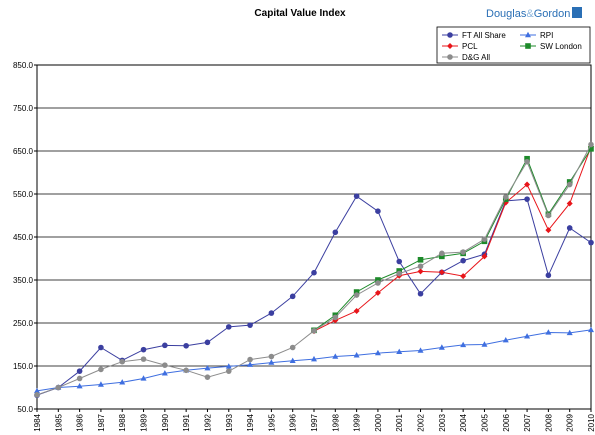 Image resolution: width=595 pixels, height=435 pixels. I want to click on x-tick-label: 1989, so click(144, 422).